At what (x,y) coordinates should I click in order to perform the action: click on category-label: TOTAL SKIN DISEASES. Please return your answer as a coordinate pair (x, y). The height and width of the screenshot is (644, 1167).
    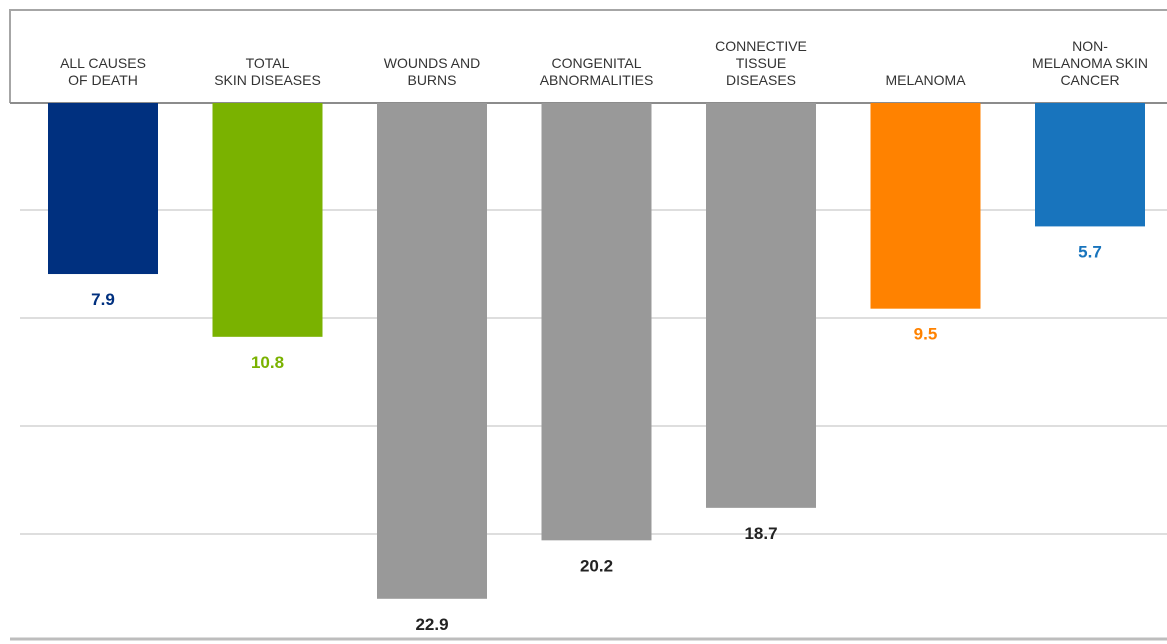
    Looking at the image, I should click on (267, 71).